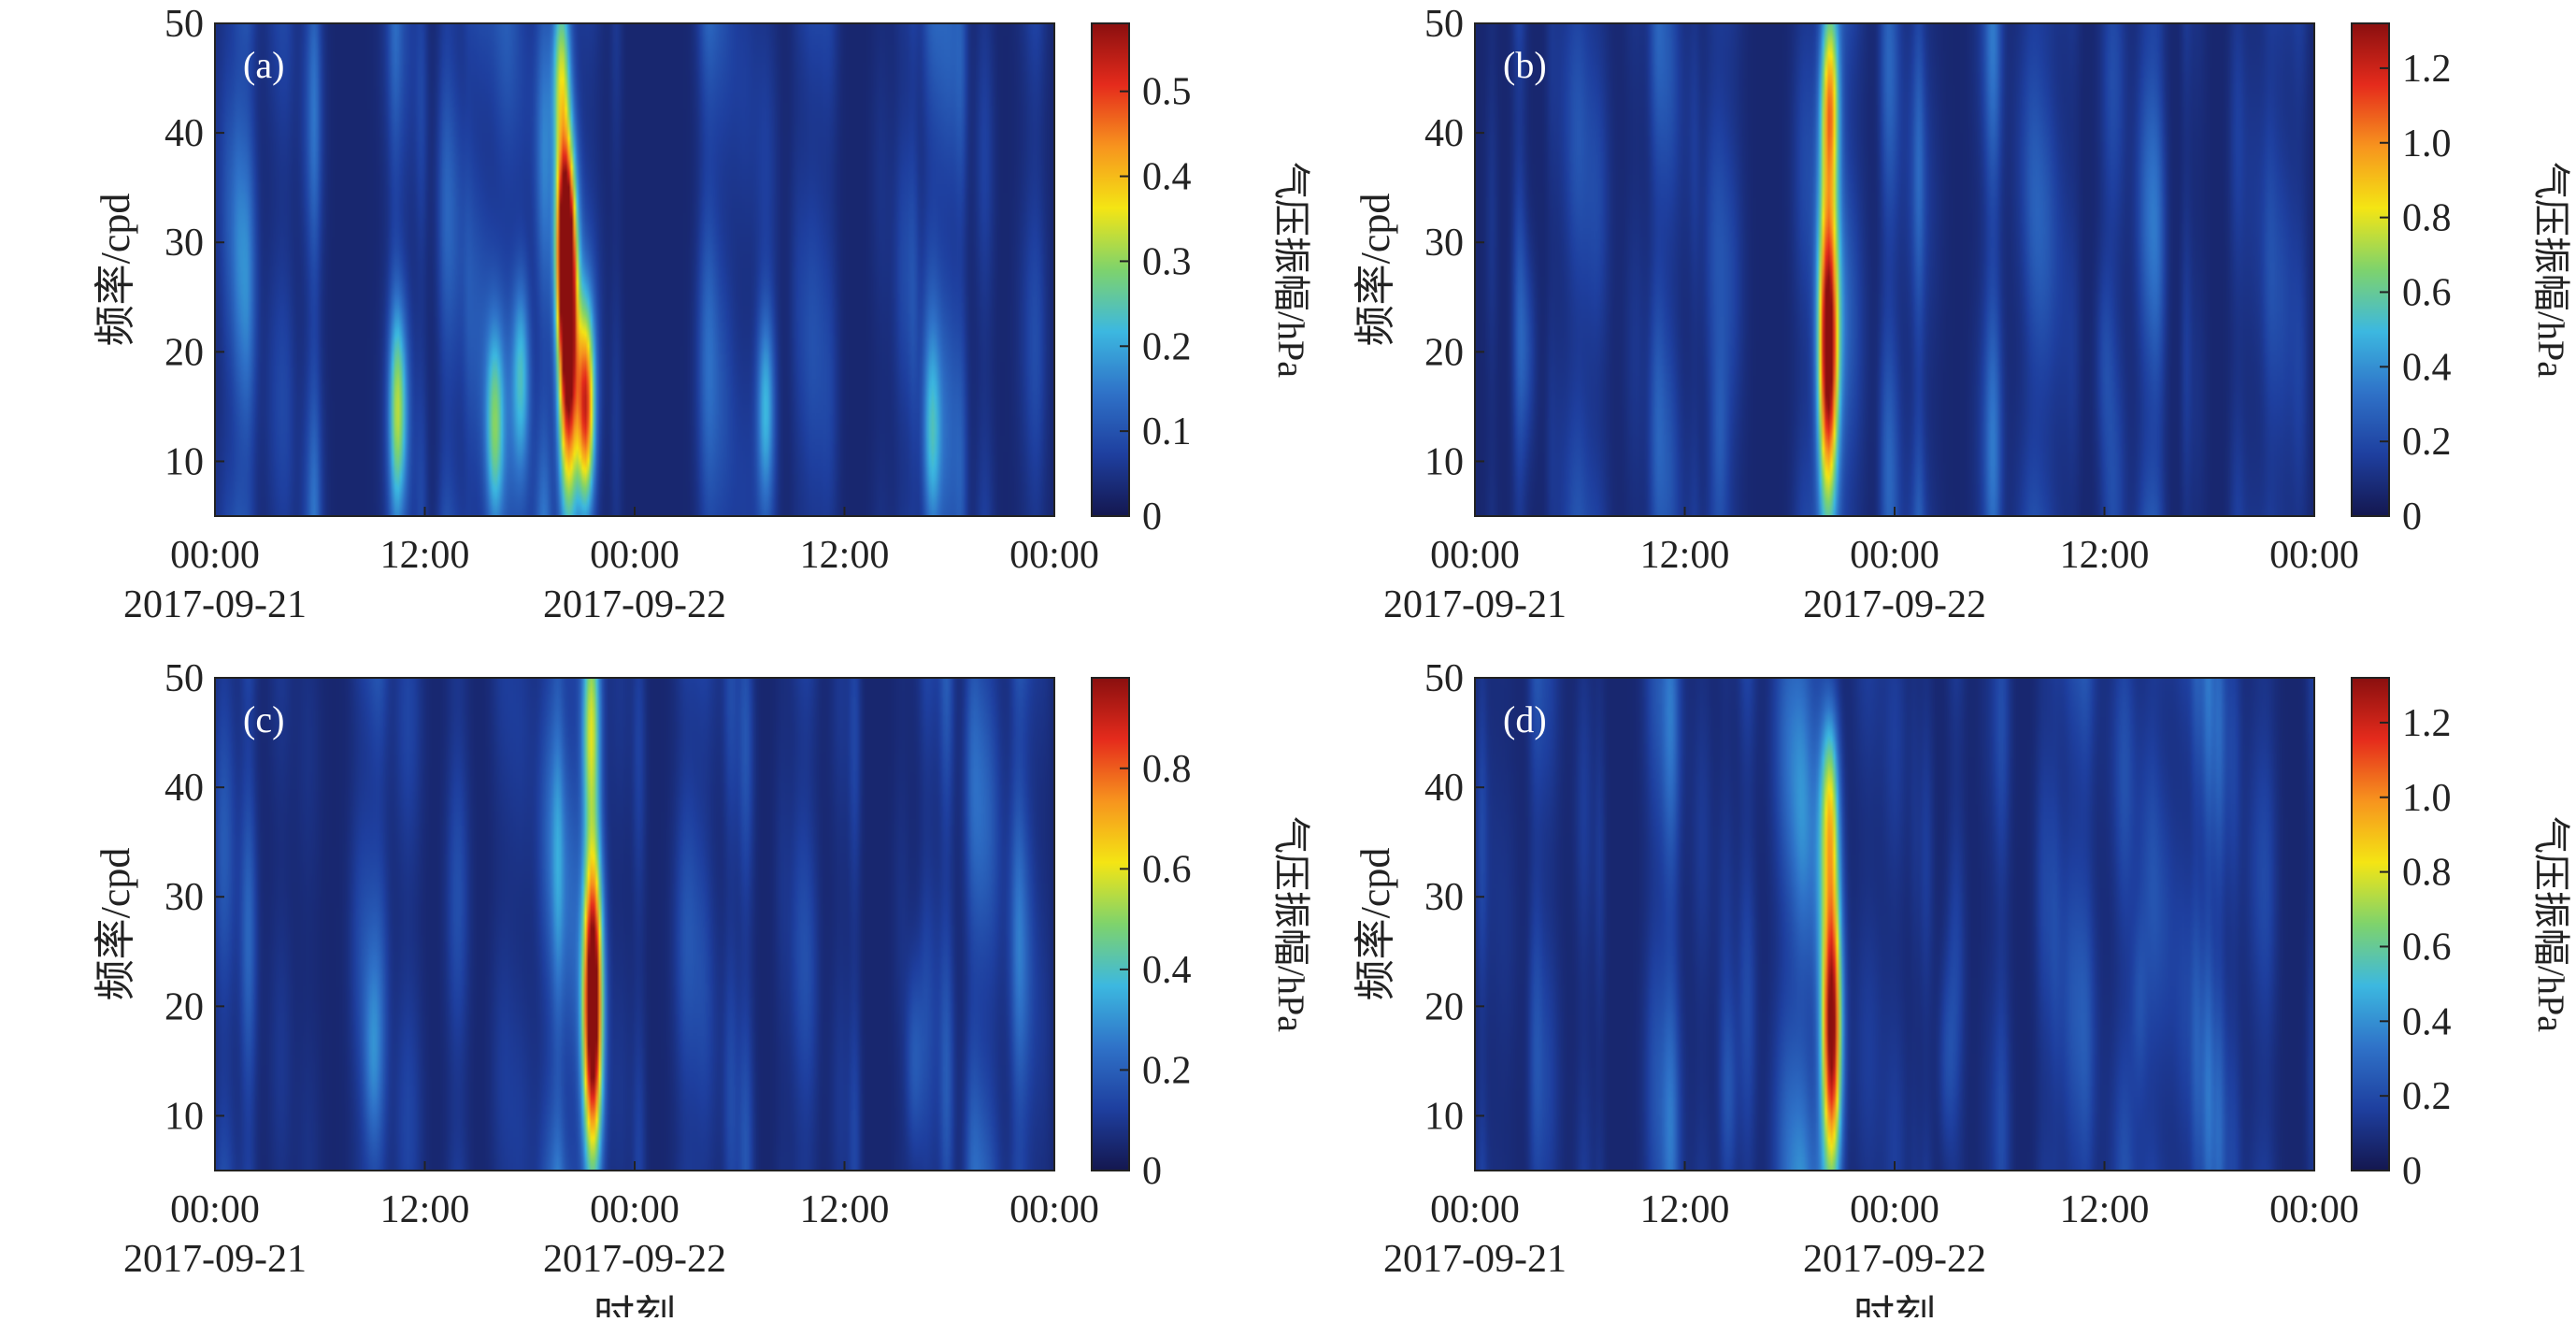 The width and height of the screenshot is (2576, 1322). Describe the element at coordinates (1525, 719) in the screenshot. I see `panel-label: (d)` at that location.